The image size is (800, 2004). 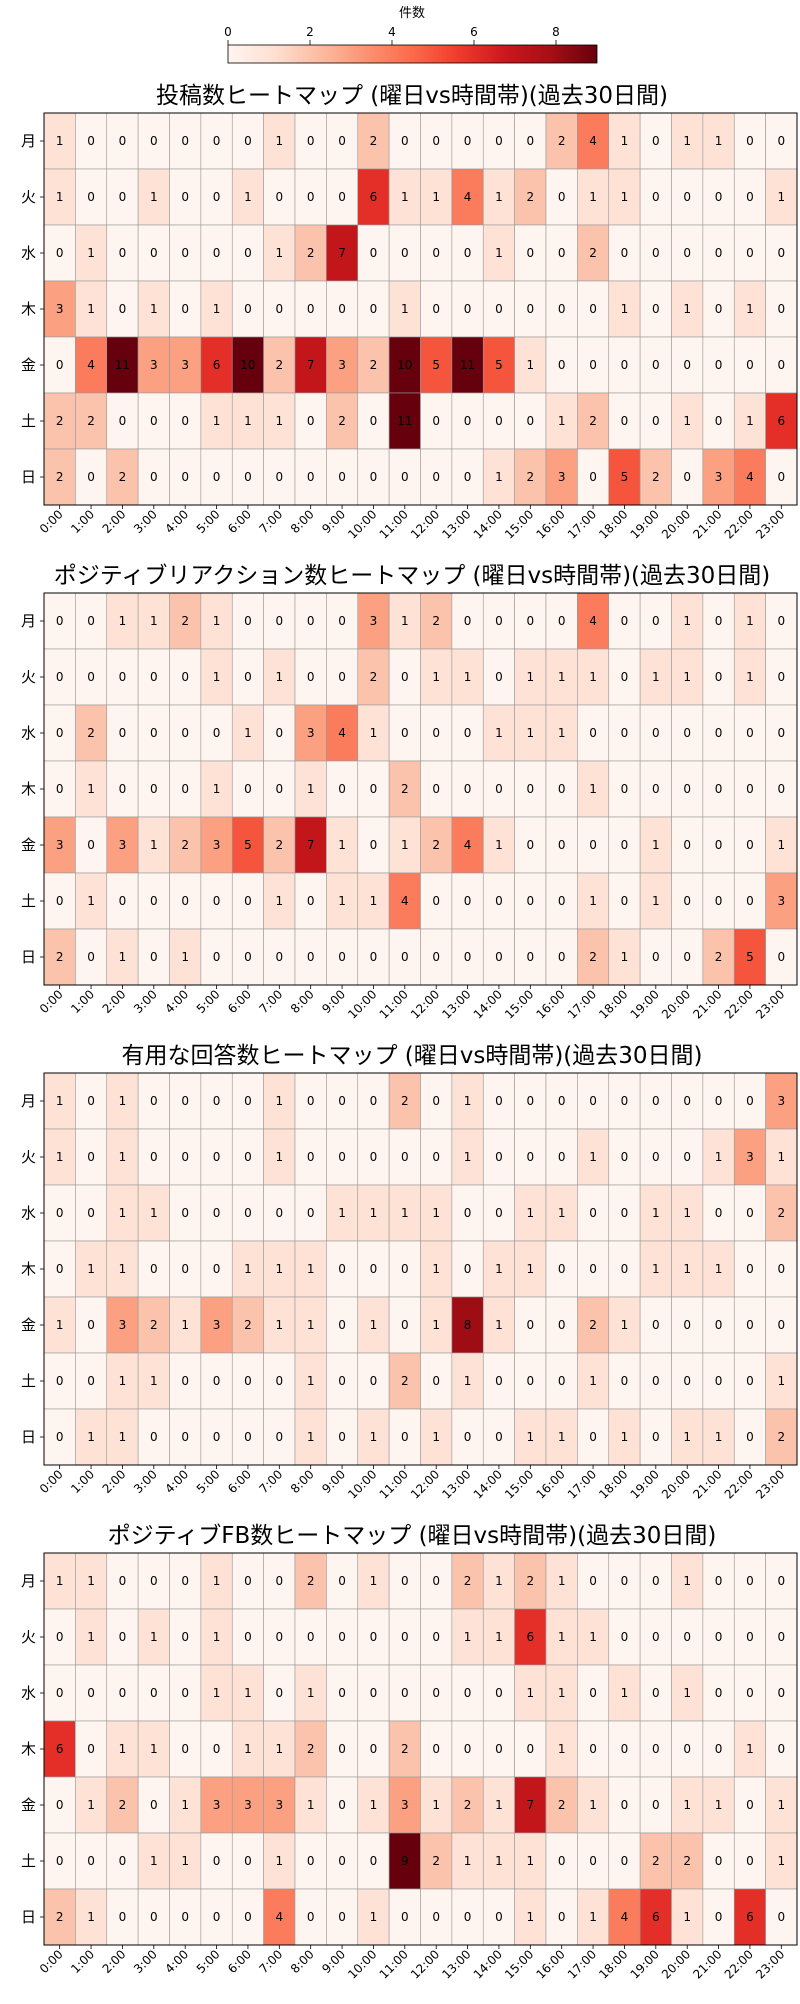 I want to click on column-label: 12:00, so click(x=425, y=1484).